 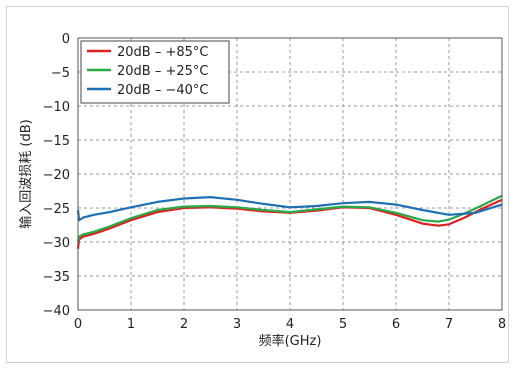 I want to click on x-tick-label: 5, so click(x=343, y=324).